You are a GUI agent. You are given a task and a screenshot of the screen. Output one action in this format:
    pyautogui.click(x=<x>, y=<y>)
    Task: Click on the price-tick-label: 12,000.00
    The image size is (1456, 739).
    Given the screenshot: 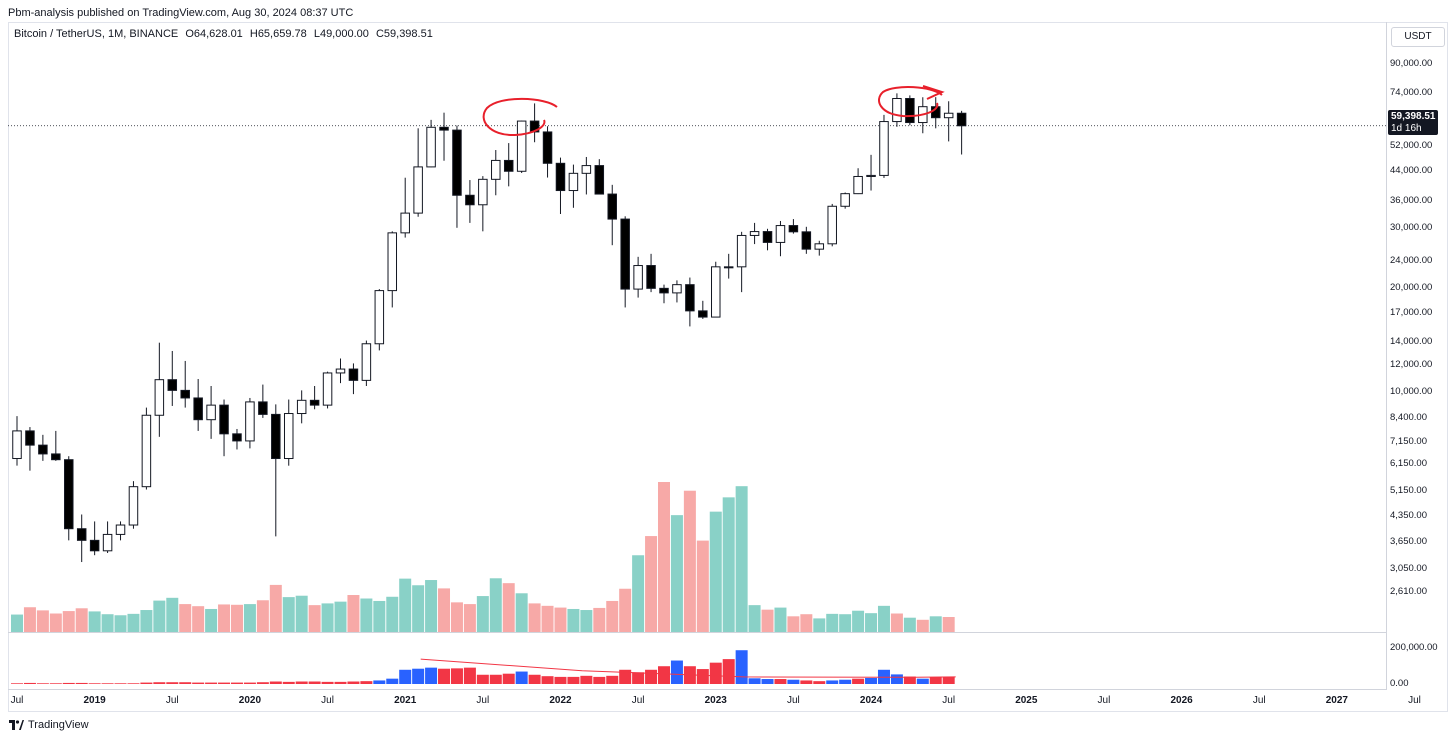 What is the action you would take?
    pyautogui.click(x=1411, y=364)
    